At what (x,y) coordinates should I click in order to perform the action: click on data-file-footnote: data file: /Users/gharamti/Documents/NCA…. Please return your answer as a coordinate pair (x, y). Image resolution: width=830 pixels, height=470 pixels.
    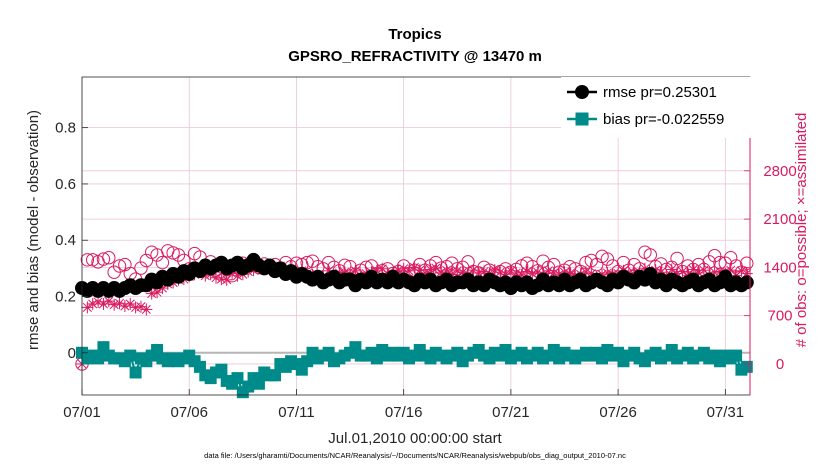
    Looking at the image, I should click on (415, 455).